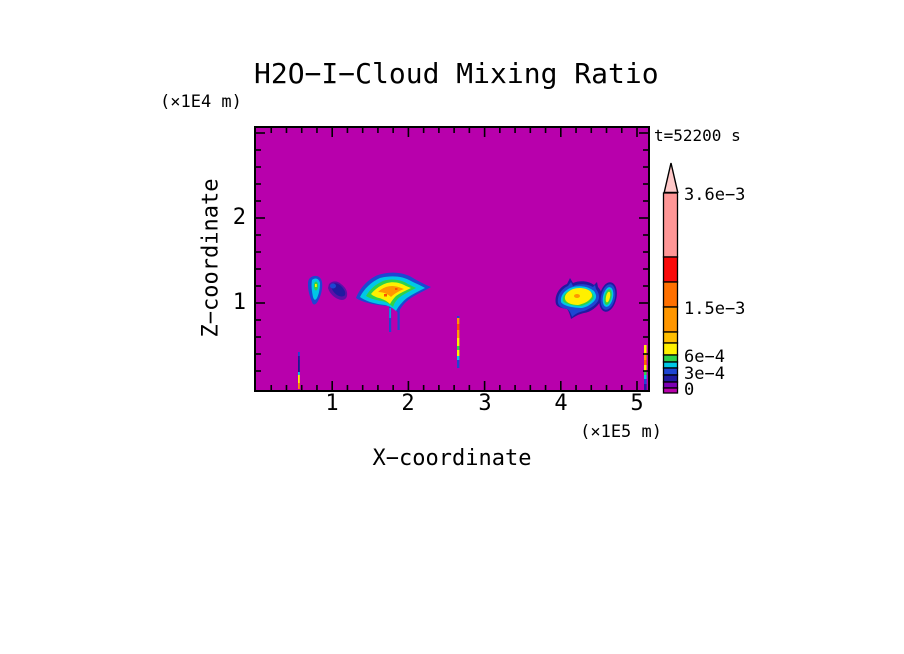  I want to click on z-tick-label-1: 1, so click(239, 302).